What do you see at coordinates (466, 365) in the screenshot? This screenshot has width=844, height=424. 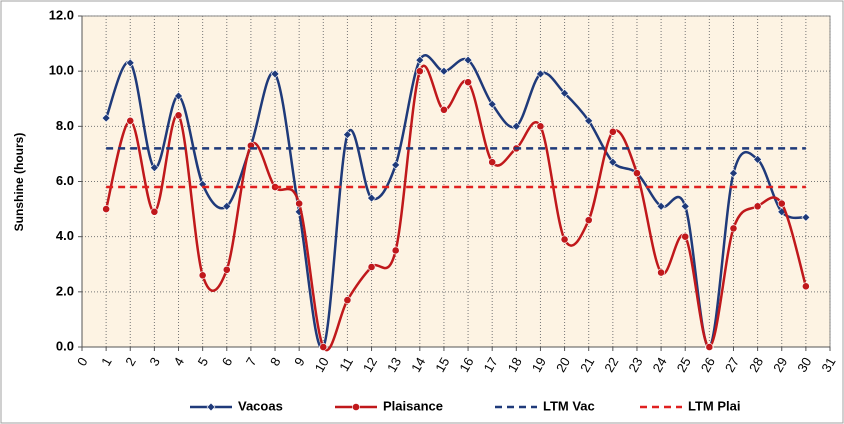 I see `x-tick-label: 16` at bounding box center [466, 365].